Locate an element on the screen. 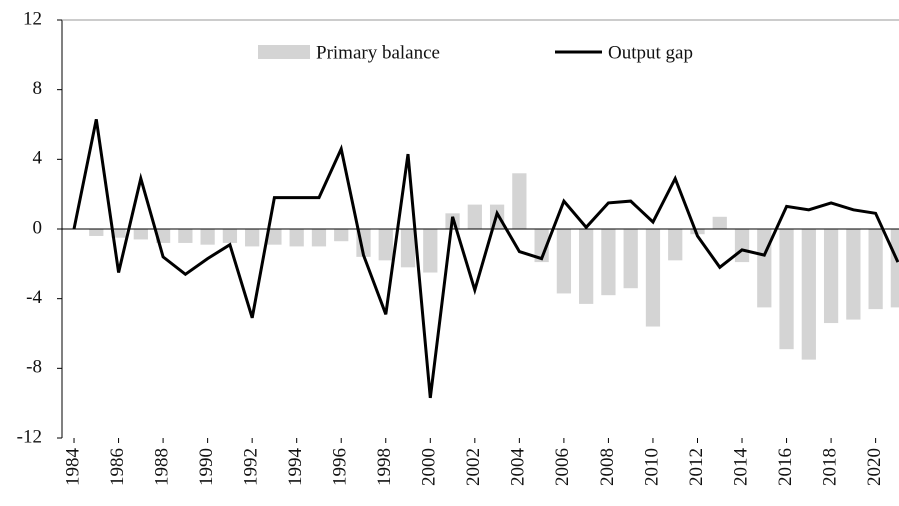  x-tick-label: 1984 is located at coordinates (72, 467).